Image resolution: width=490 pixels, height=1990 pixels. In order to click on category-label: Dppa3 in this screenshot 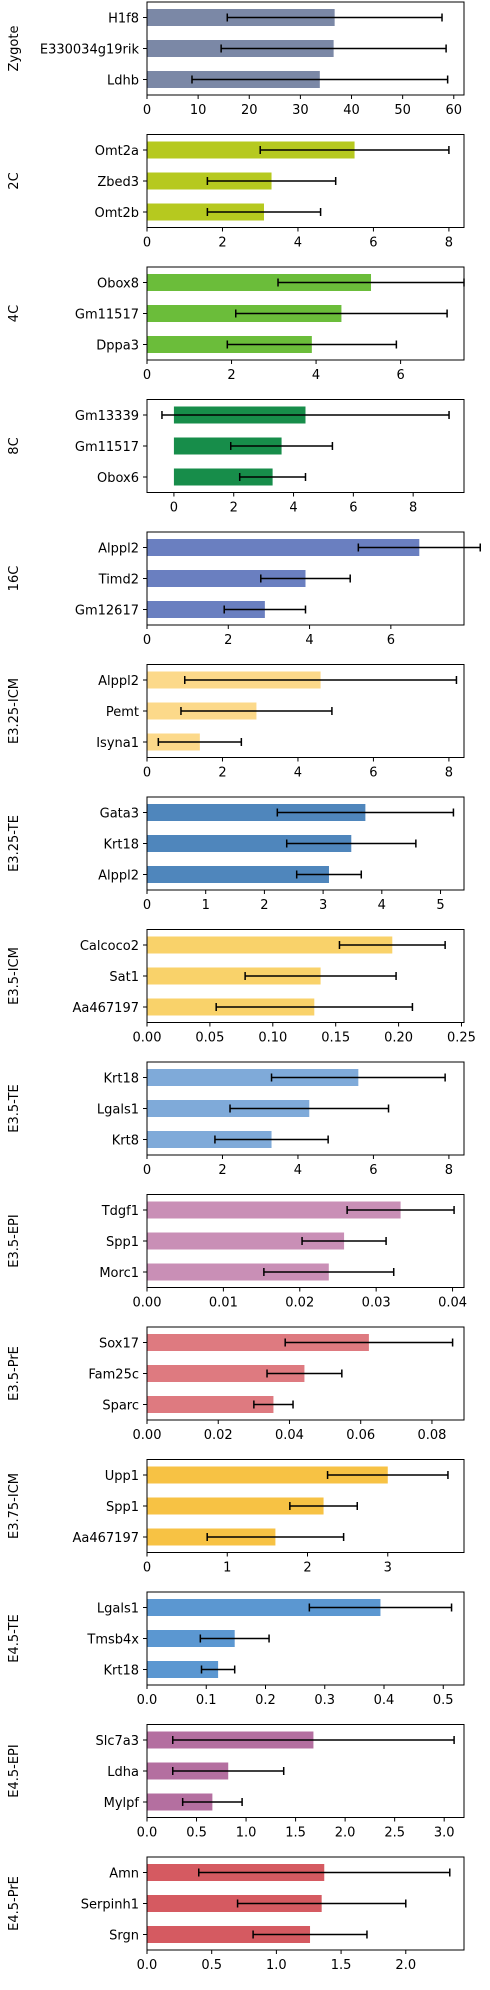, I will do `click(117, 346)`.